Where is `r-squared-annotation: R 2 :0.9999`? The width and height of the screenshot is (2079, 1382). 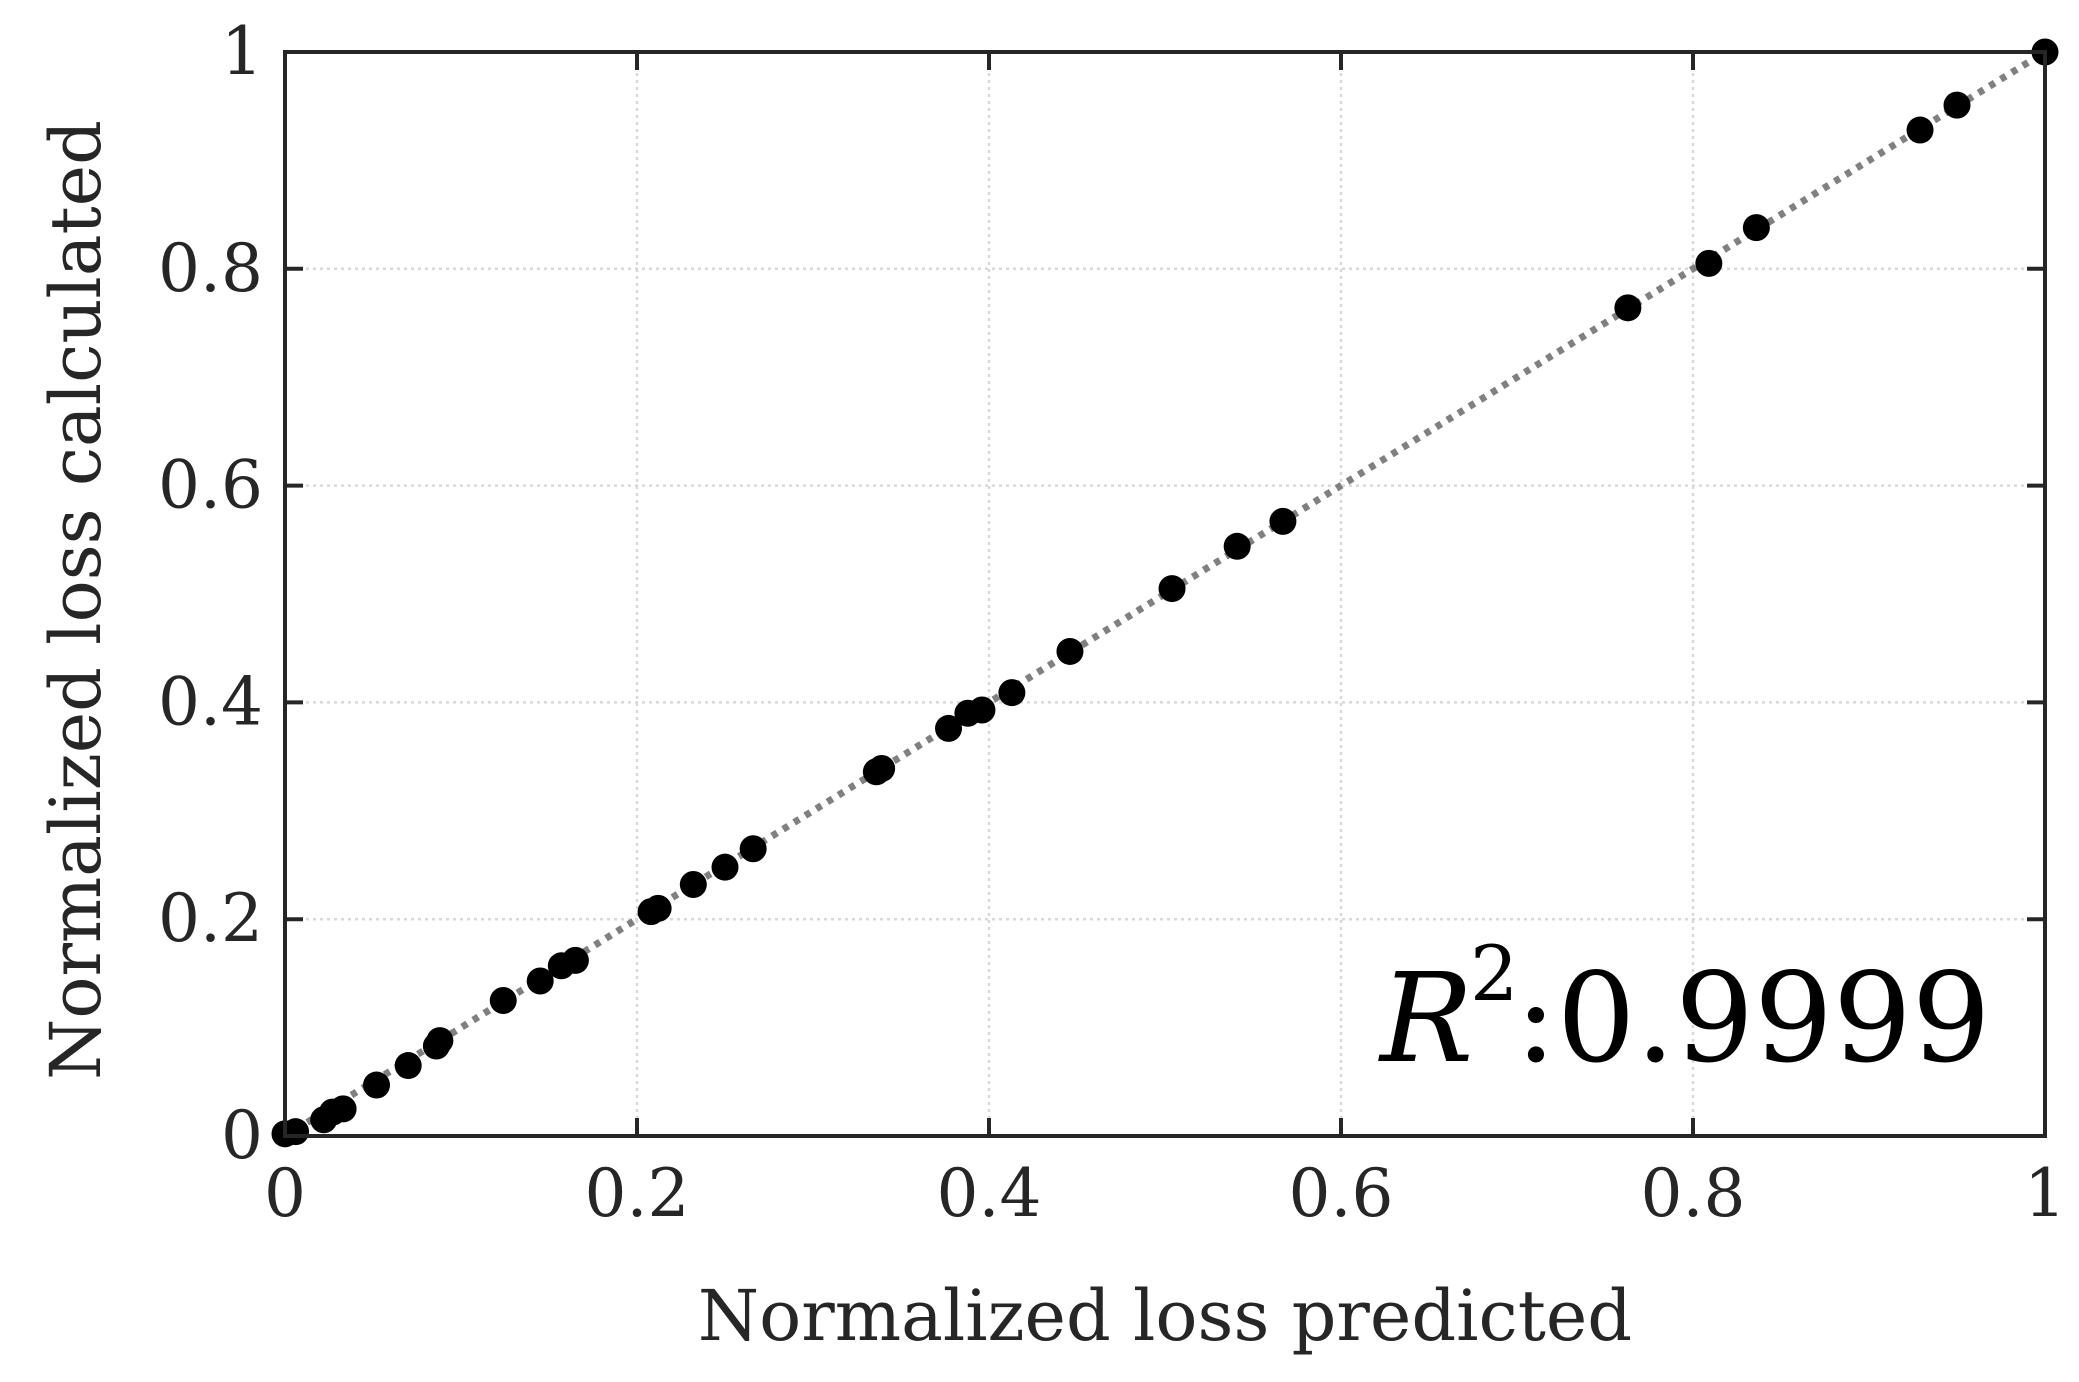
r-squared-annotation: R 2 :0.9999 is located at coordinates (1684, 1010).